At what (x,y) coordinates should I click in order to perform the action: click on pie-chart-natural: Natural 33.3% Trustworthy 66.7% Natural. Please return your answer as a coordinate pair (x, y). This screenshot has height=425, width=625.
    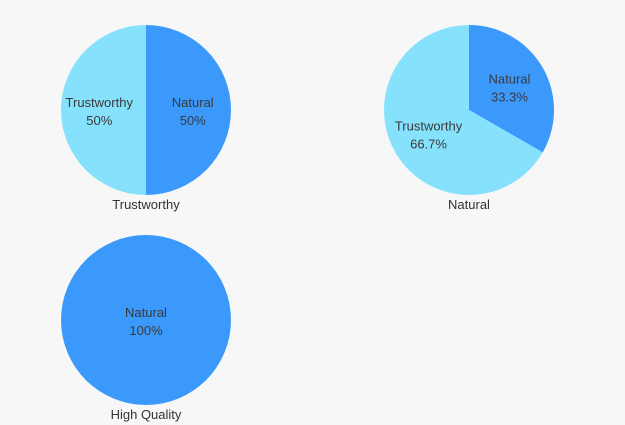
    Looking at the image, I should click on (469, 118).